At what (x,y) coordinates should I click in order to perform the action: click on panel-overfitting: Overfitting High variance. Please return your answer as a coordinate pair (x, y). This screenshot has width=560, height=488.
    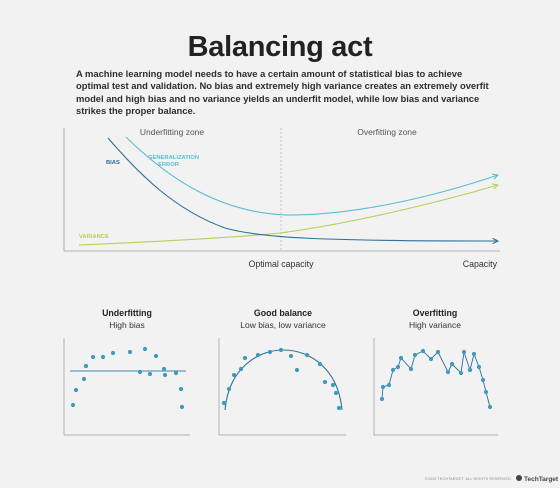
    Looking at the image, I should click on (435, 372).